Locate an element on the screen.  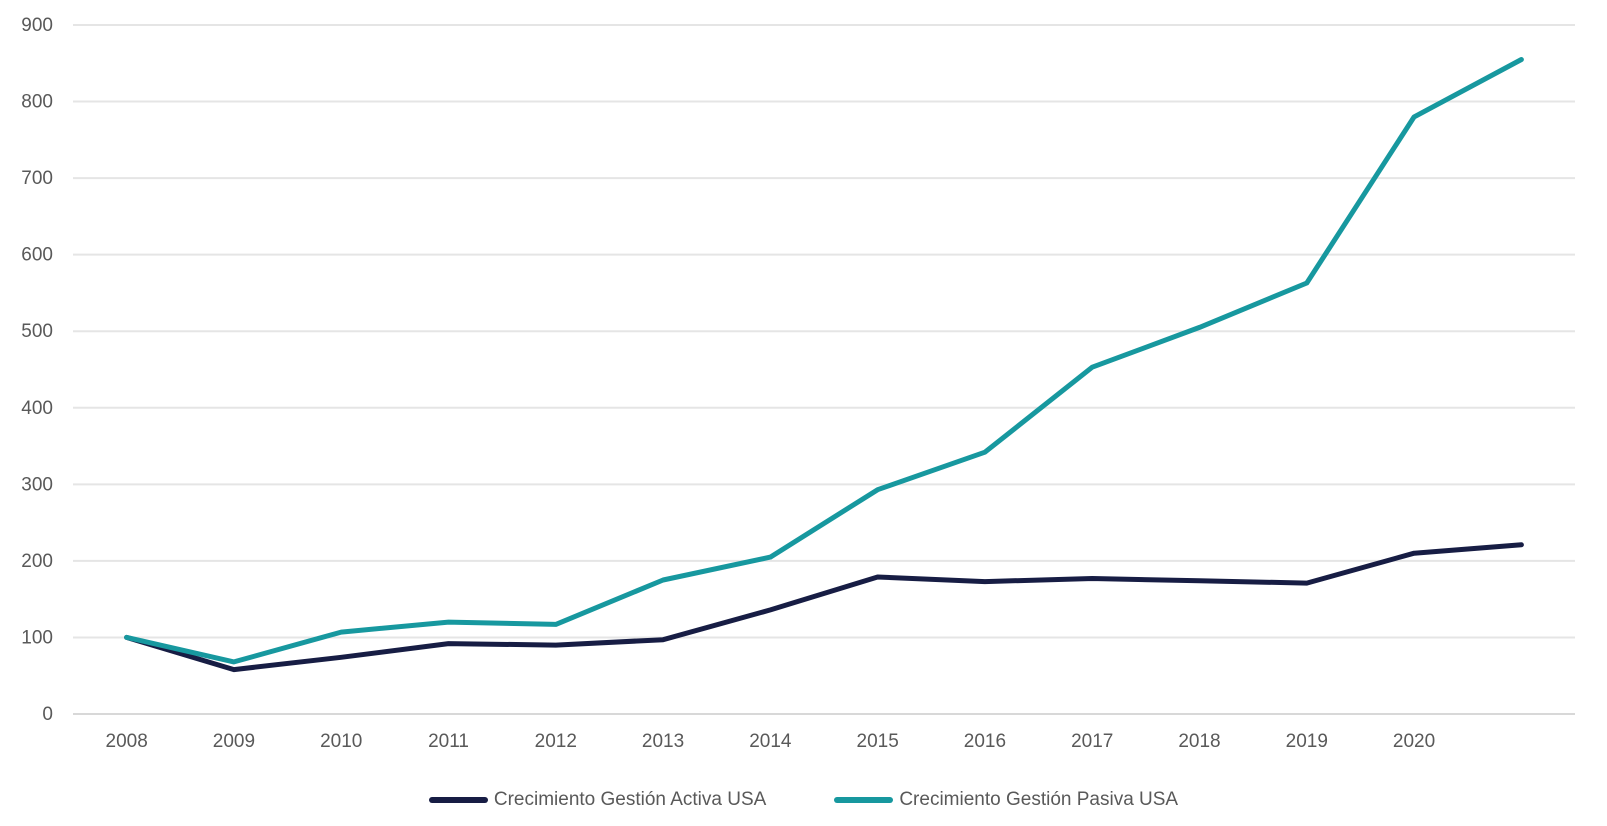
legend-swatch-pasiva is located at coordinates (864, 800).